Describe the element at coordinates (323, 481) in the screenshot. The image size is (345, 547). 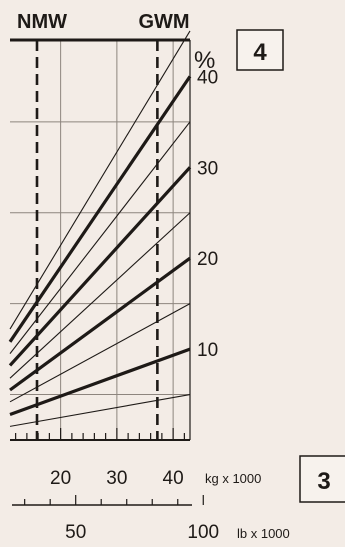
I see `section-box-bottom-label: 3` at that location.